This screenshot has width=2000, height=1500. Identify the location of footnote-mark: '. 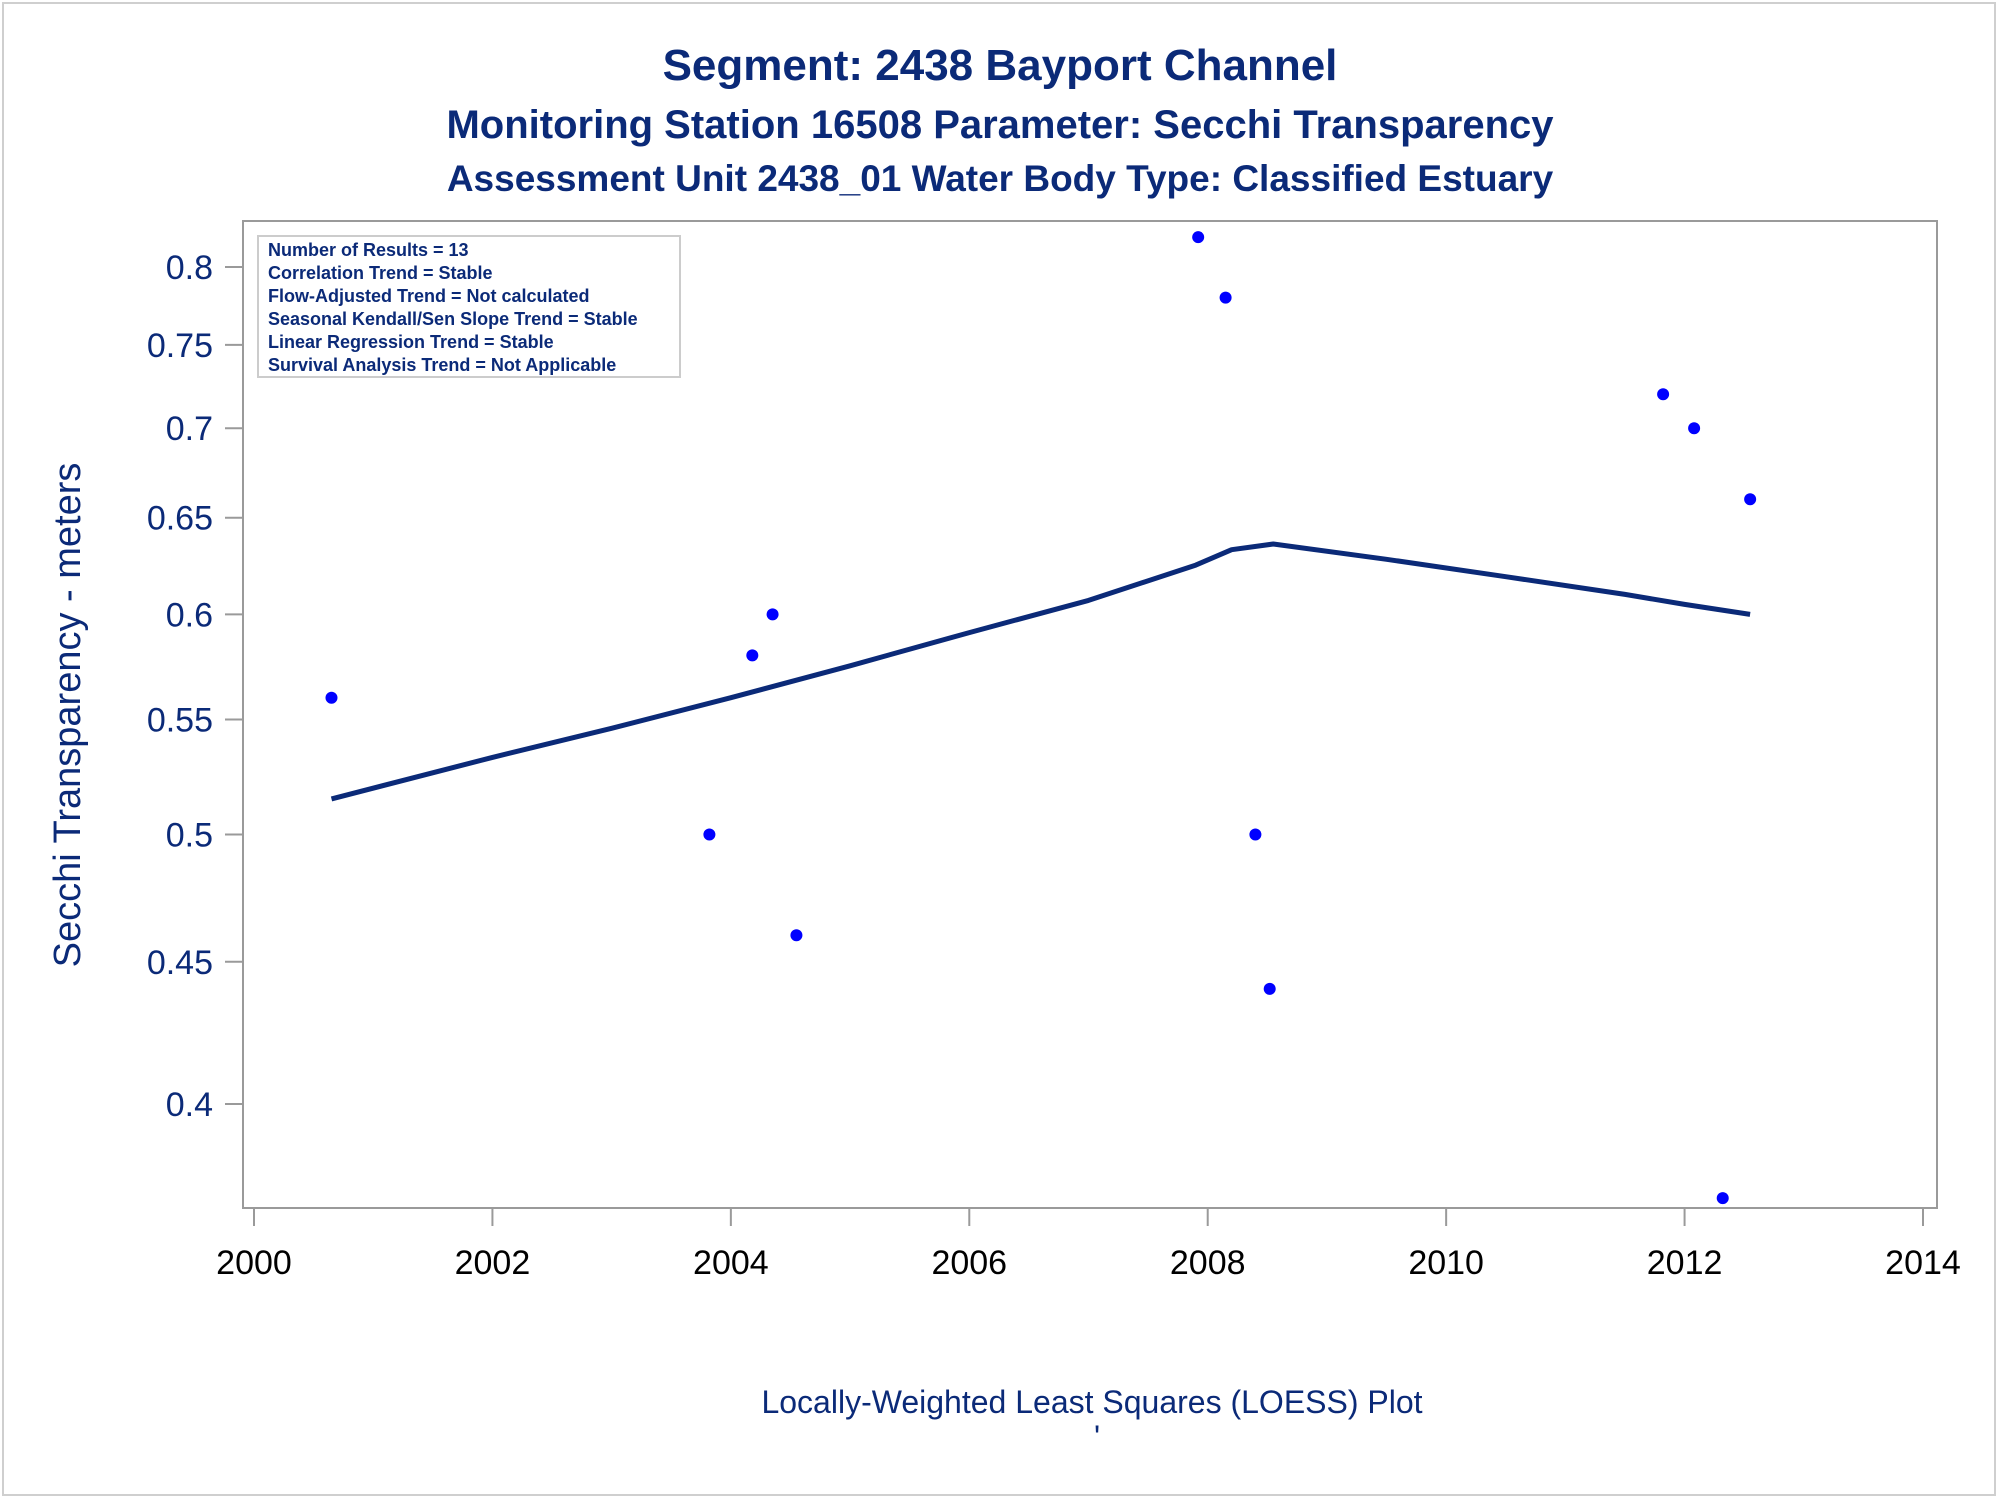
(1097, 1437).